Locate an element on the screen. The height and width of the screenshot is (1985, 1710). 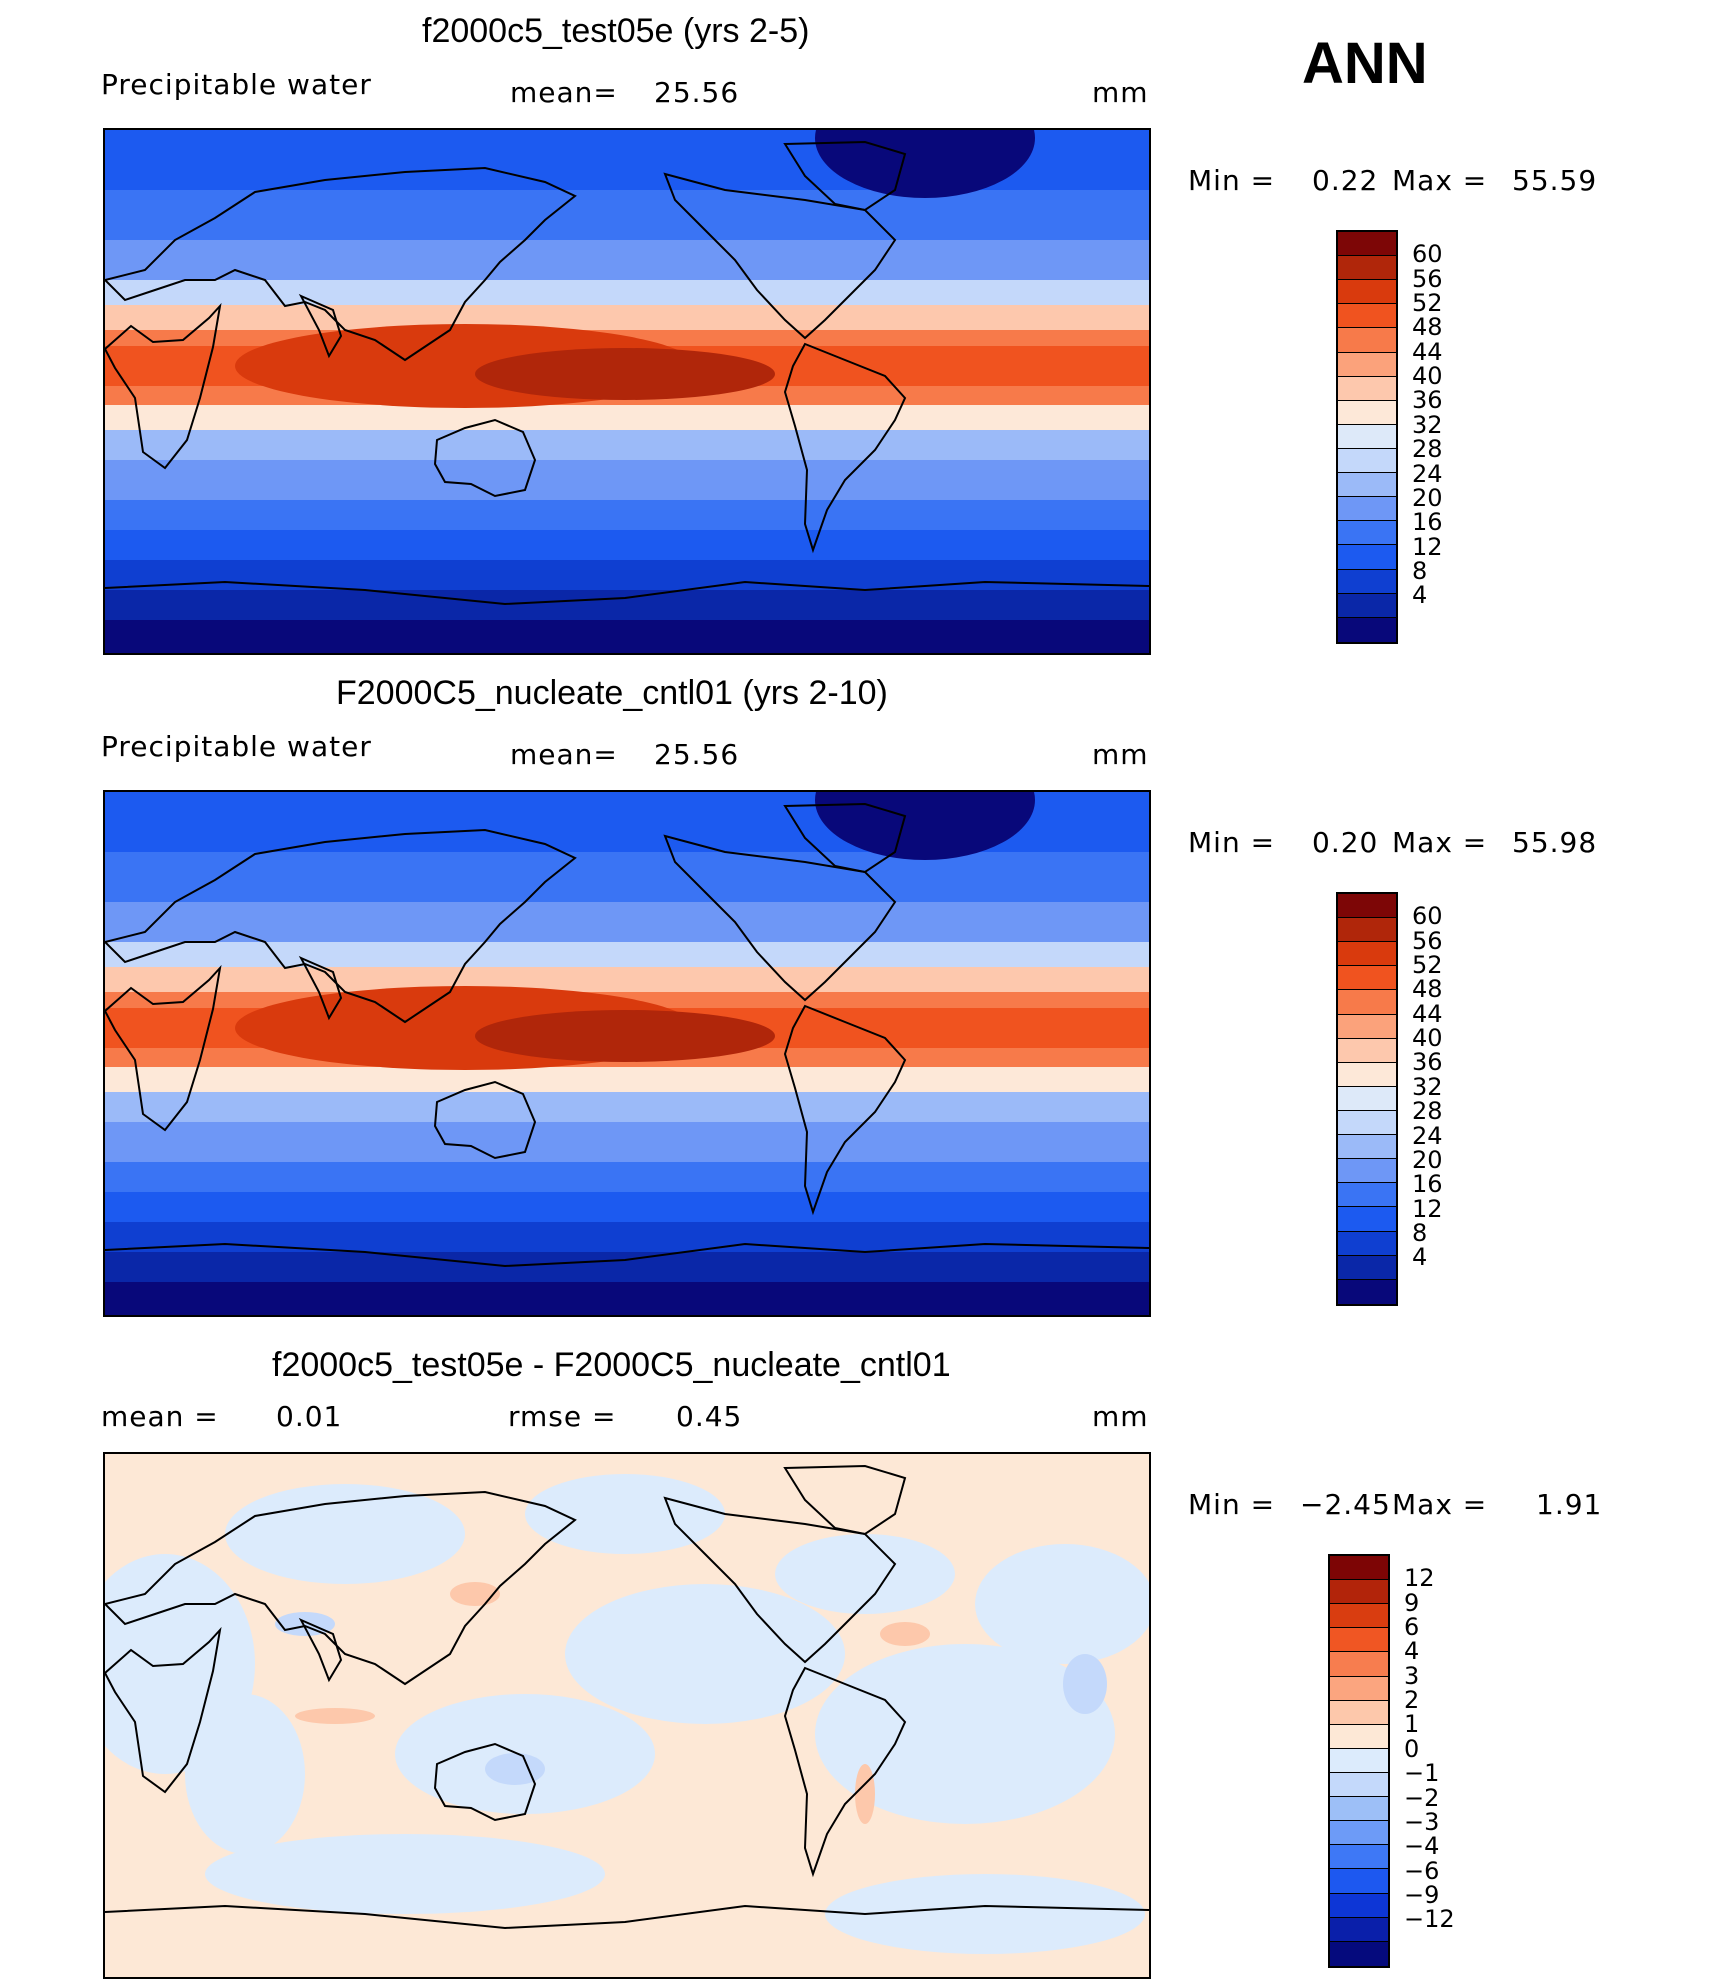
panel3-max-value: 1.91 is located at coordinates (1569, 1504).